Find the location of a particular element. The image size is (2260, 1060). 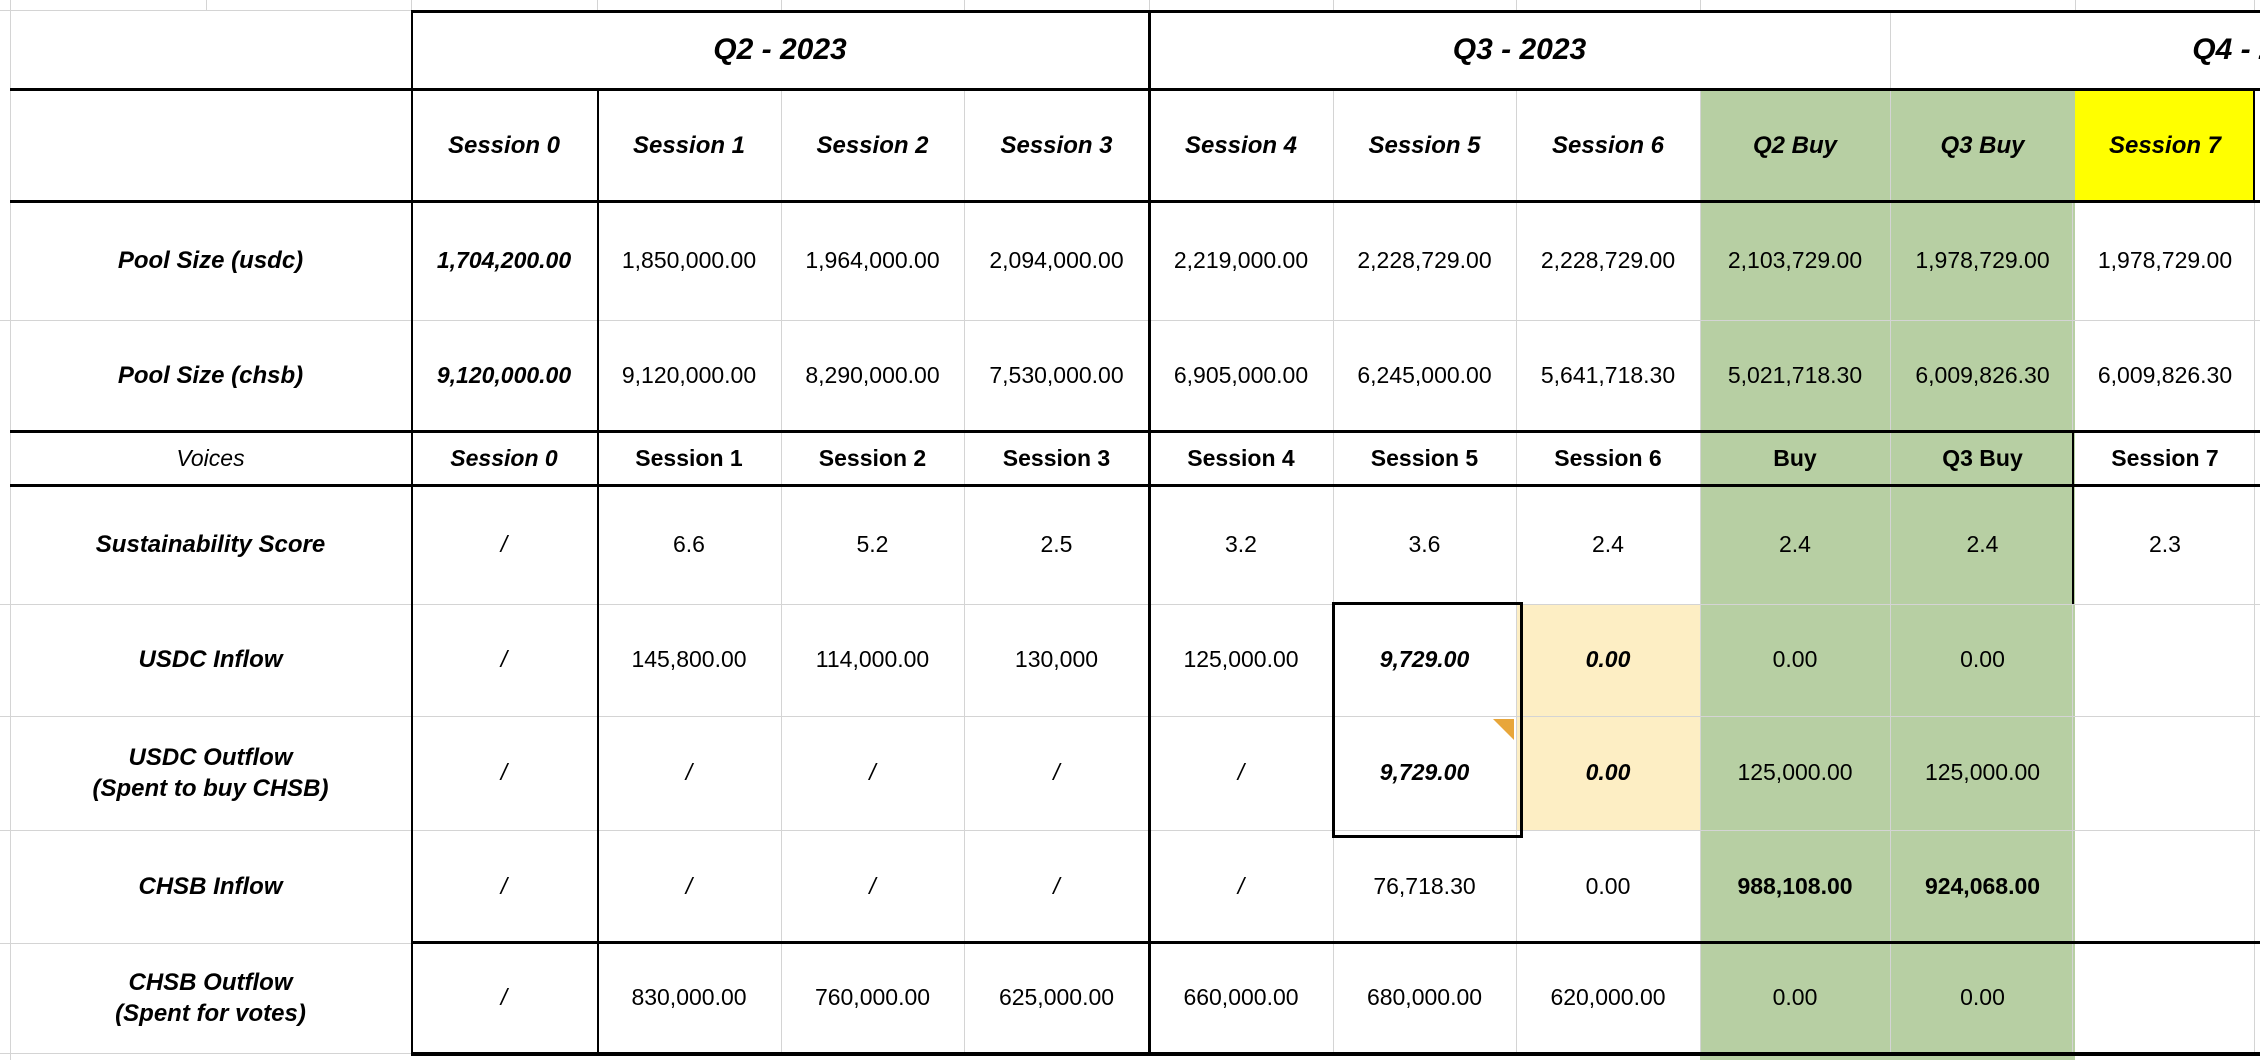

usdc-inflow-s4: 125,000.00 is located at coordinates (1241, 659).